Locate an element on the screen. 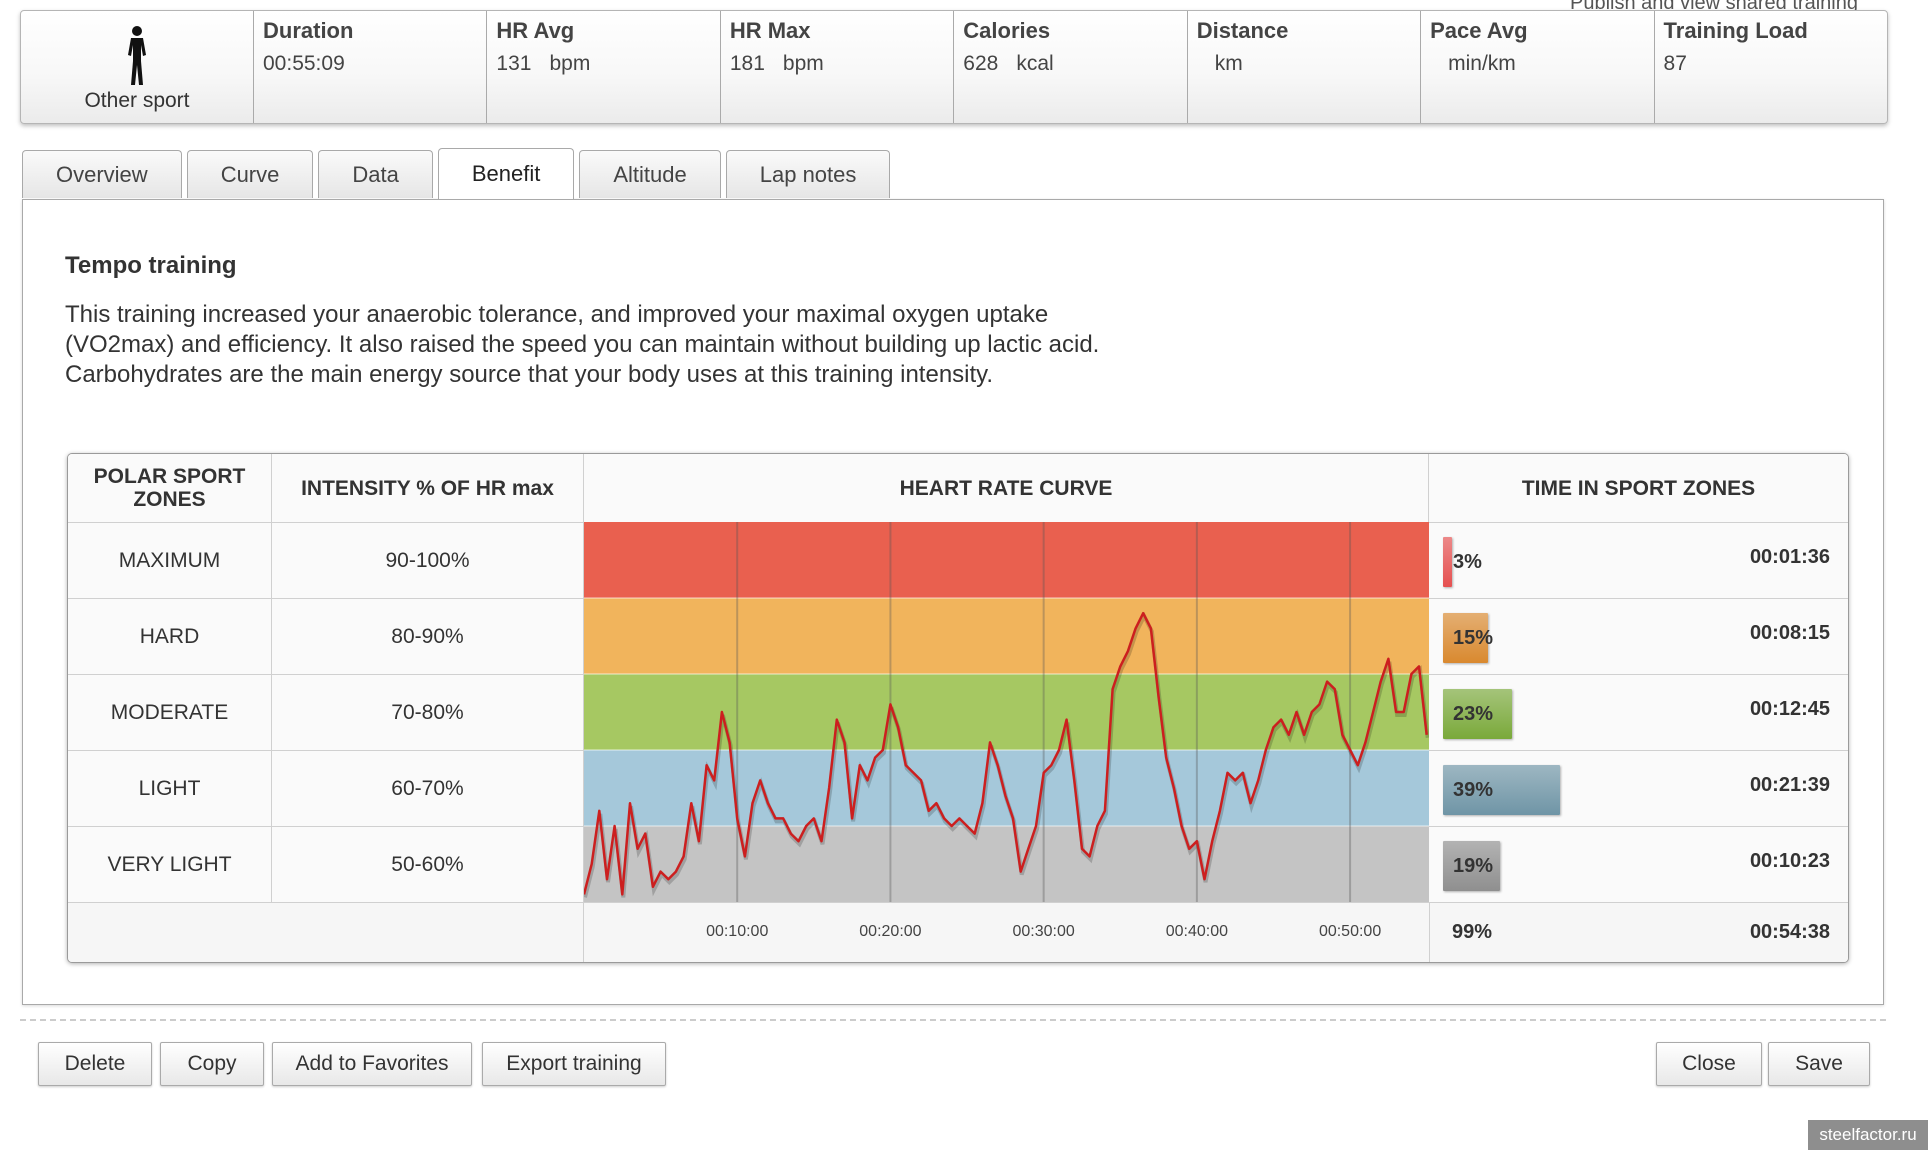 Image resolution: width=1928 pixels, height=1150 pixels. zone-time-cell: 3% 00:01:36 is located at coordinates (1638, 560).